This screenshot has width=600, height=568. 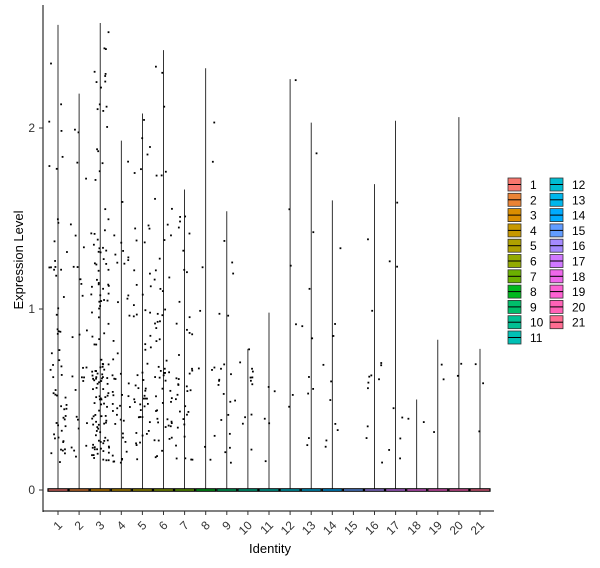 I want to click on legend-label: 3, so click(x=533, y=216).